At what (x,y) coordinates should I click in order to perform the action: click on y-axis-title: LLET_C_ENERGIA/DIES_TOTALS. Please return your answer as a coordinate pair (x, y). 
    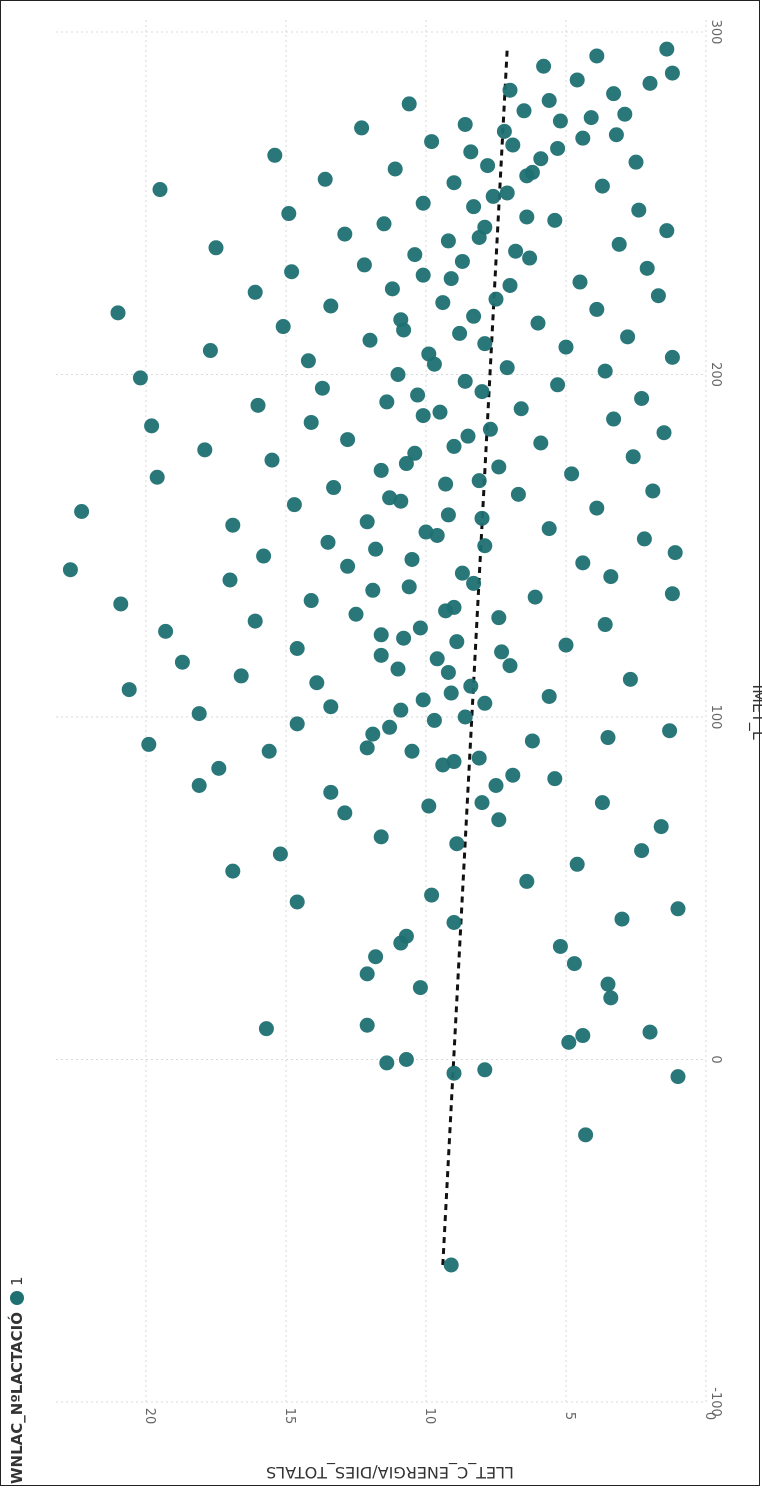
    Looking at the image, I should click on (390, 1472).